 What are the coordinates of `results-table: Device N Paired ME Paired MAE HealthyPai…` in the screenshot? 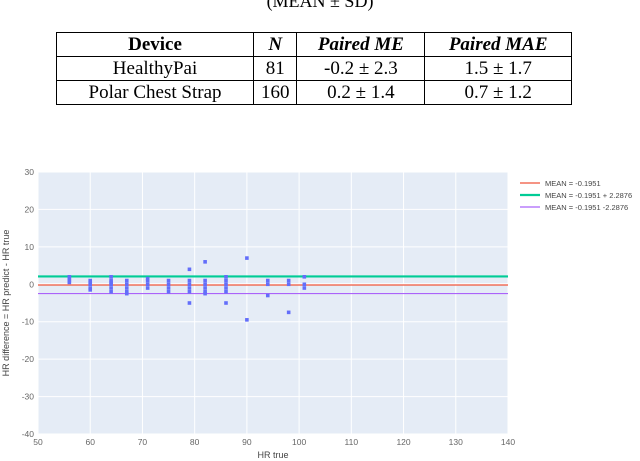 It's located at (313, 68).